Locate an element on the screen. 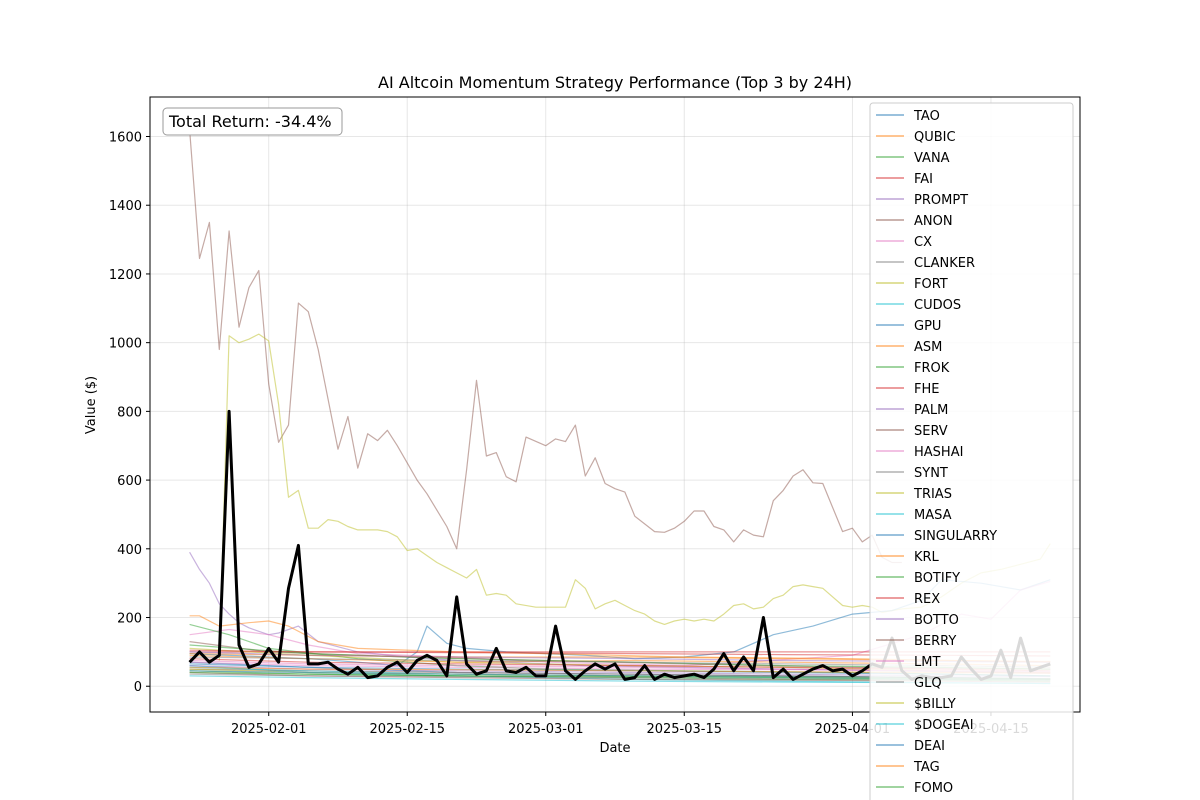  legend-item: FOMO is located at coordinates (914, 788).